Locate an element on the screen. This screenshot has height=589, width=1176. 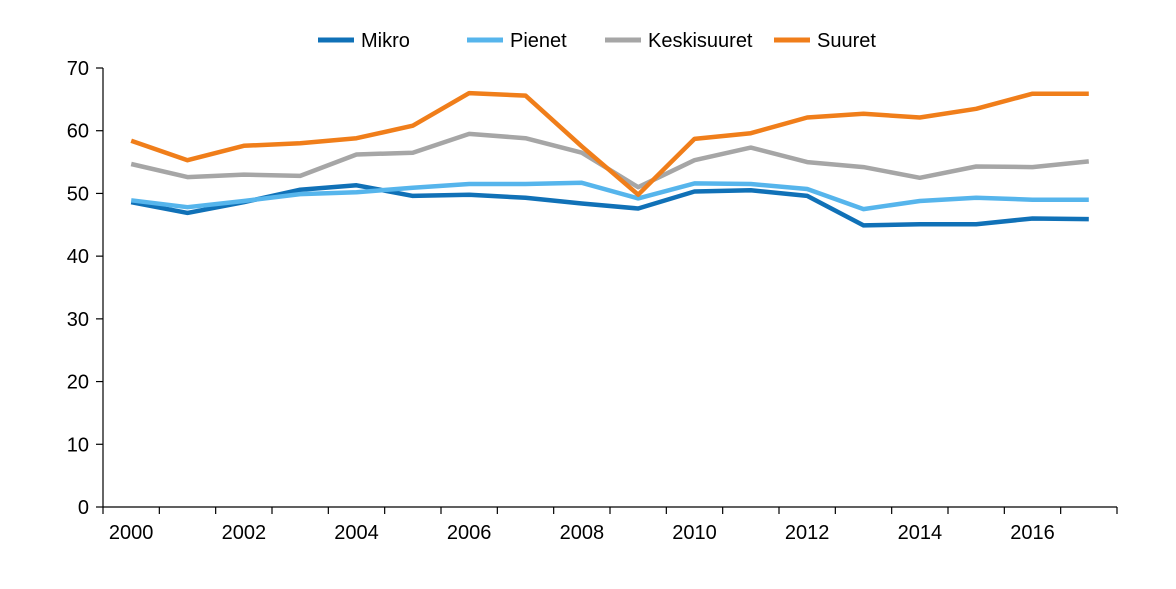
legend-label-mikro: Mikro is located at coordinates (385, 41).